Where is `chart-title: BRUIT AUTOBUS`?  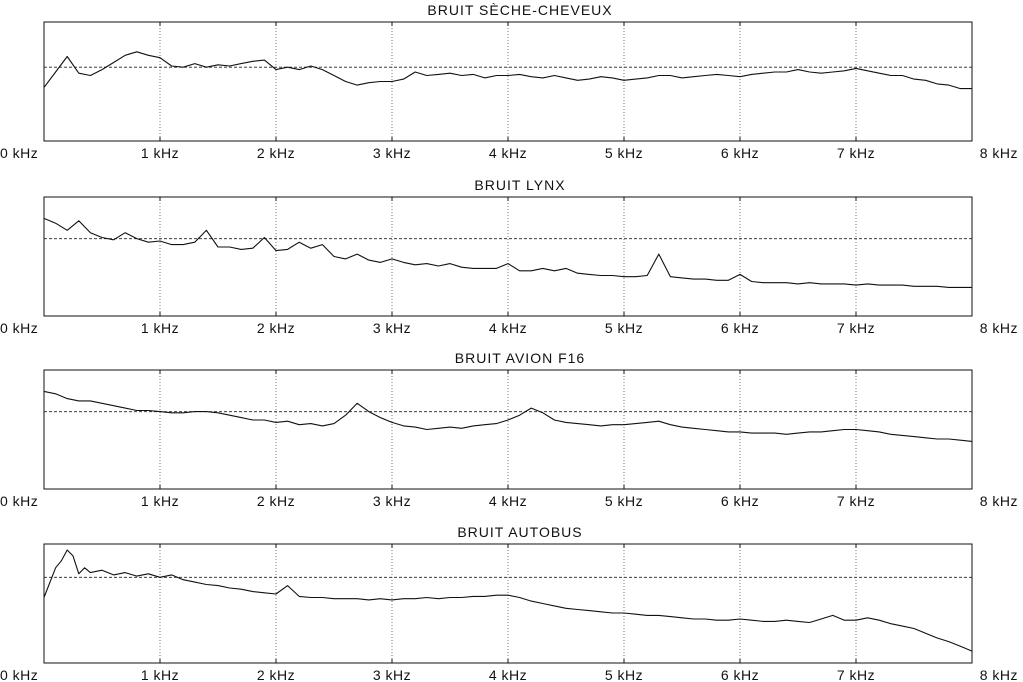
chart-title: BRUIT AUTOBUS is located at coordinates (519, 532).